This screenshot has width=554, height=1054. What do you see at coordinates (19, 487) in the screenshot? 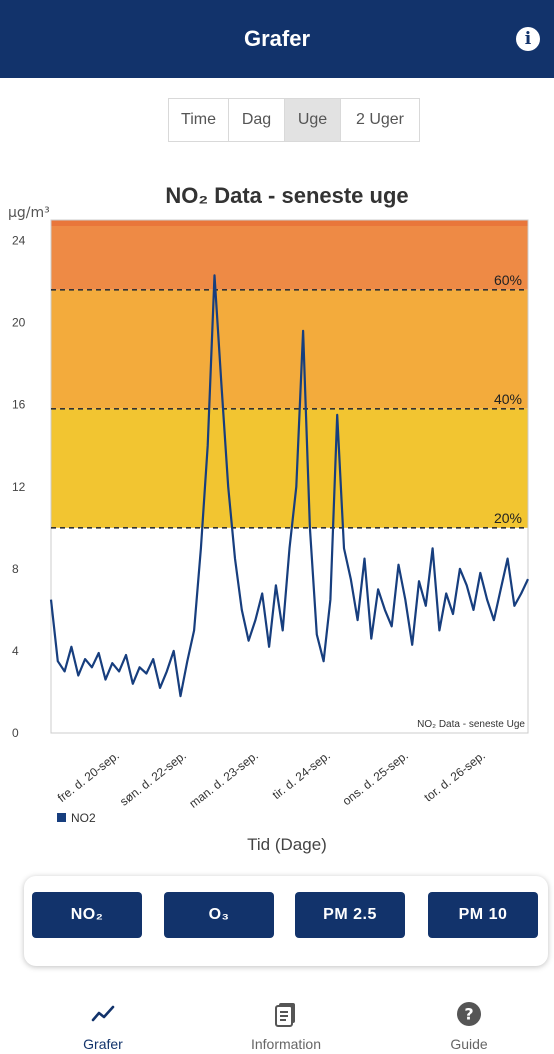
I see `y-tick-label-12: 12` at bounding box center [19, 487].